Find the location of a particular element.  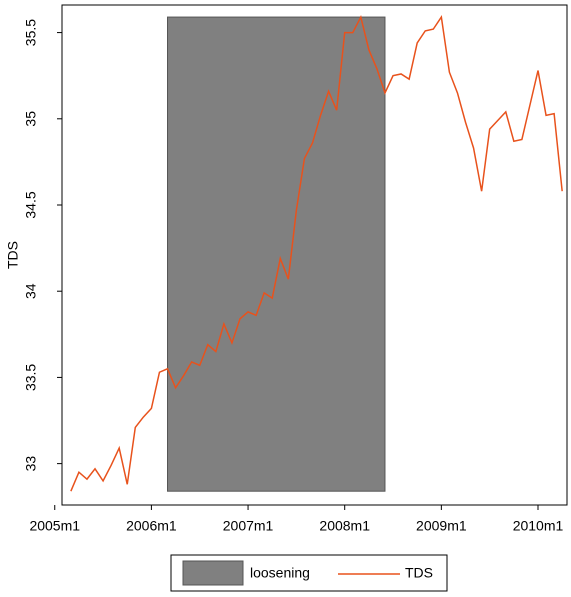

y-tick-label: 34 is located at coordinates (31, 291).